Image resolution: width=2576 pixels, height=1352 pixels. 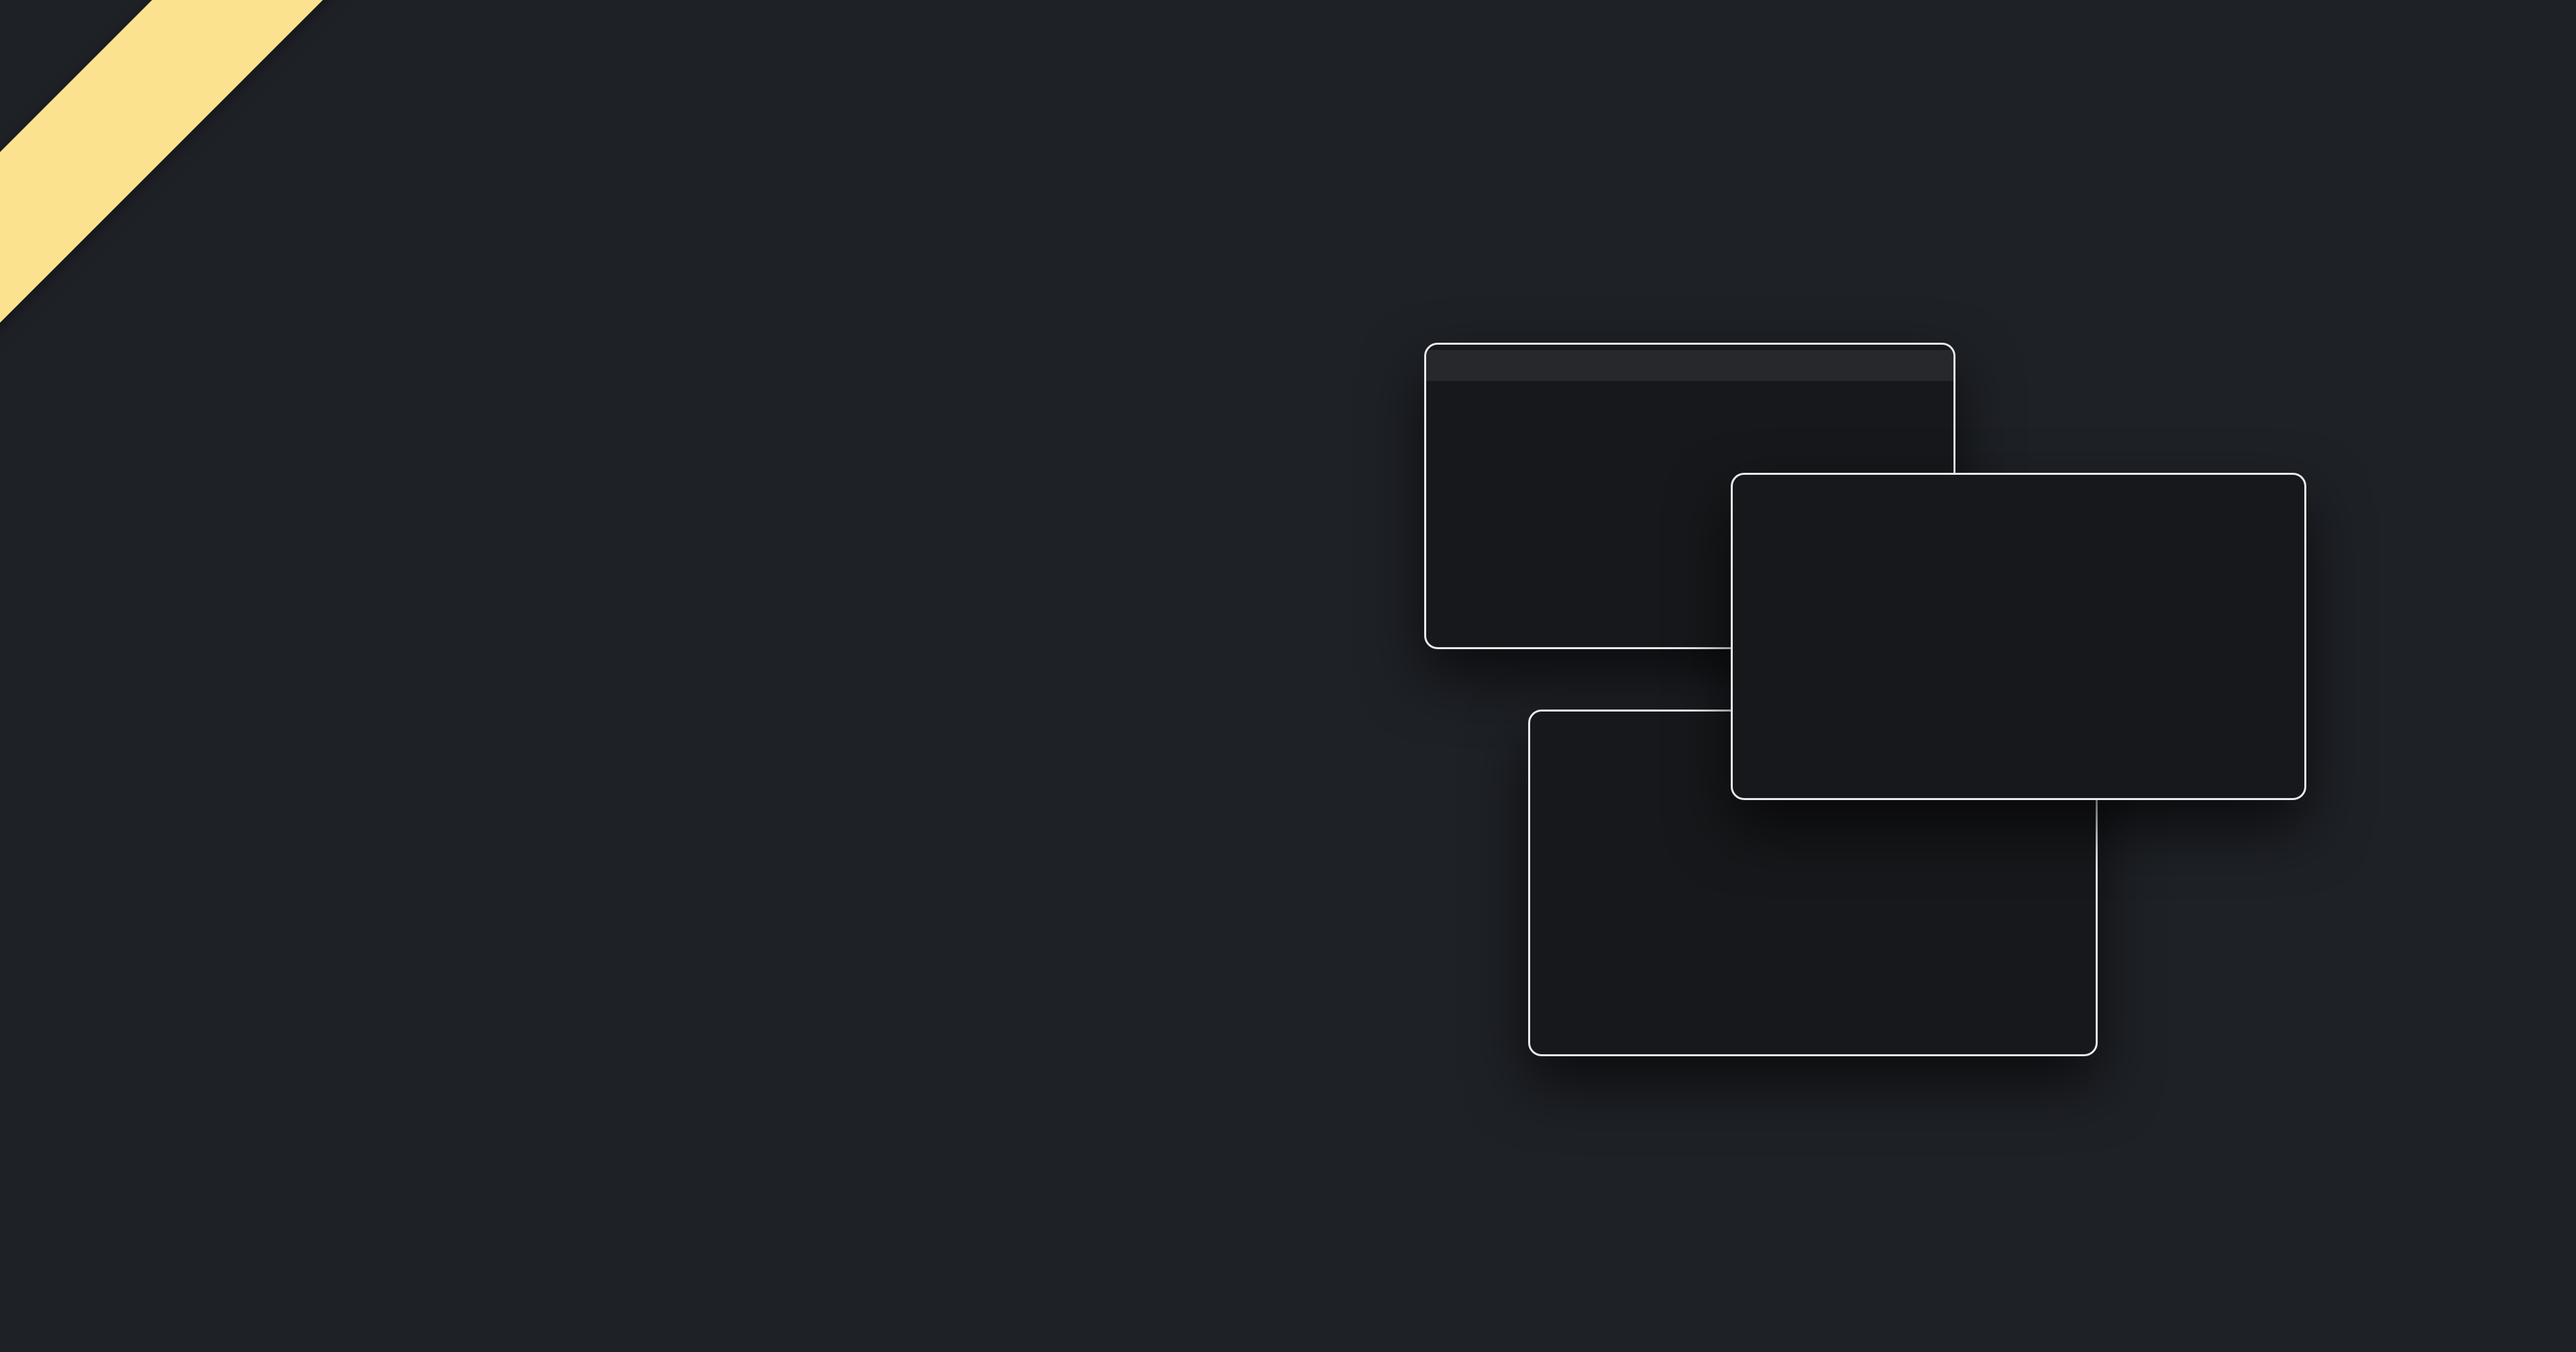 I want to click on hero-block, so click(x=838, y=430).